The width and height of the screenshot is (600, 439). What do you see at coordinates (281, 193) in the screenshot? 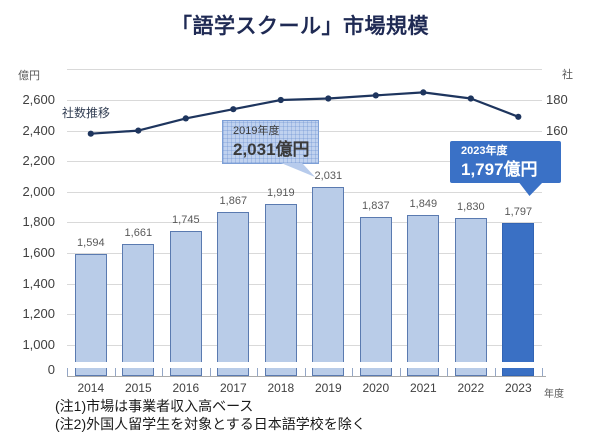
I see `bar-value-label: 1,919` at bounding box center [281, 193].